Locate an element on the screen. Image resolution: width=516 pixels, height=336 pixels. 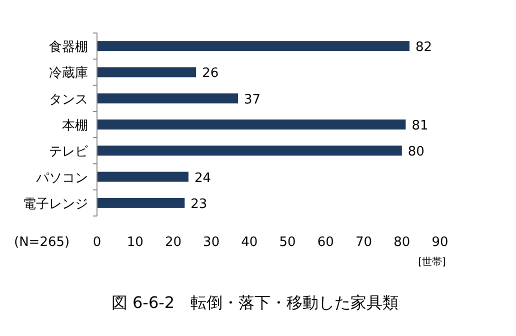
y-tick-label: タンス is located at coordinates (68, 100).